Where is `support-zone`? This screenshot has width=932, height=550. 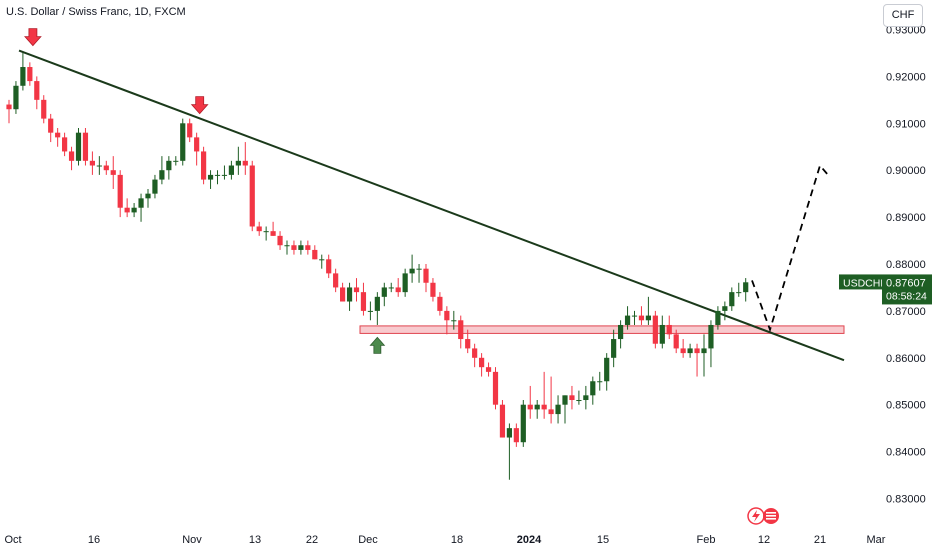
support-zone is located at coordinates (602, 329).